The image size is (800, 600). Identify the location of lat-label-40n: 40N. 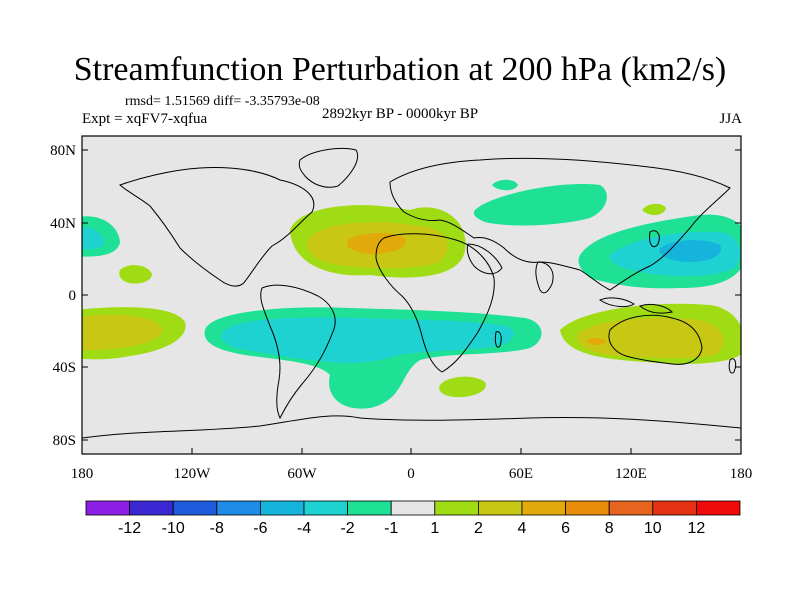
(63, 224).